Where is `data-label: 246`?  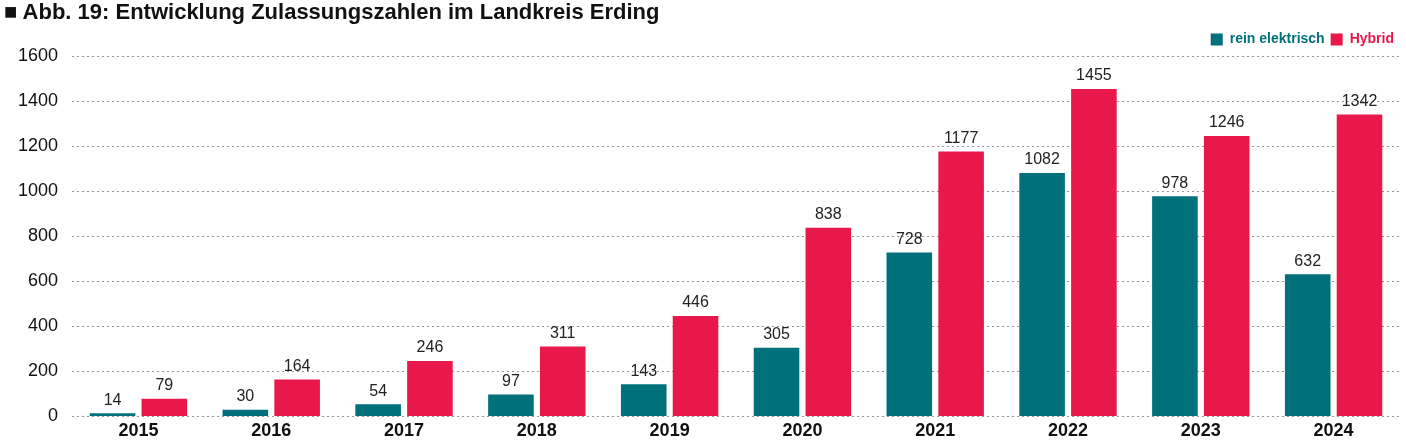 data-label: 246 is located at coordinates (430, 347).